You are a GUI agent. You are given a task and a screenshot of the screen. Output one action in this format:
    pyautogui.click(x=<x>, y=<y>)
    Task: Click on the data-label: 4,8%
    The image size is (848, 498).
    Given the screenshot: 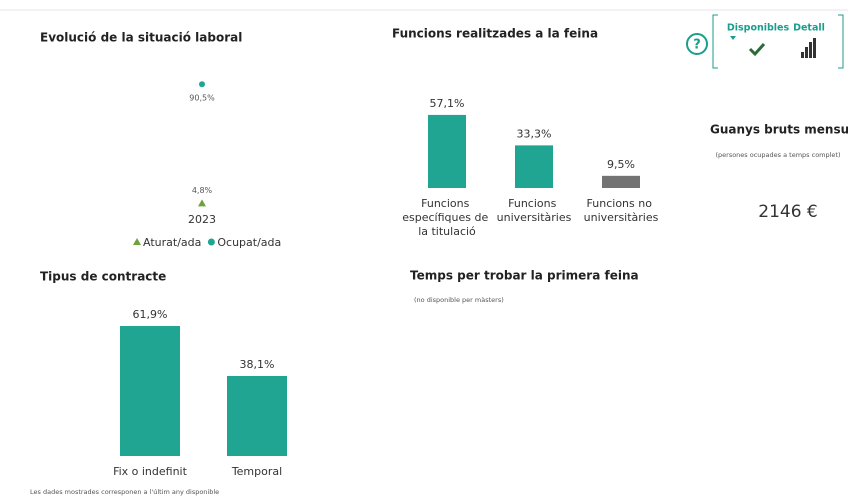 What is the action you would take?
    pyautogui.click(x=202, y=190)
    